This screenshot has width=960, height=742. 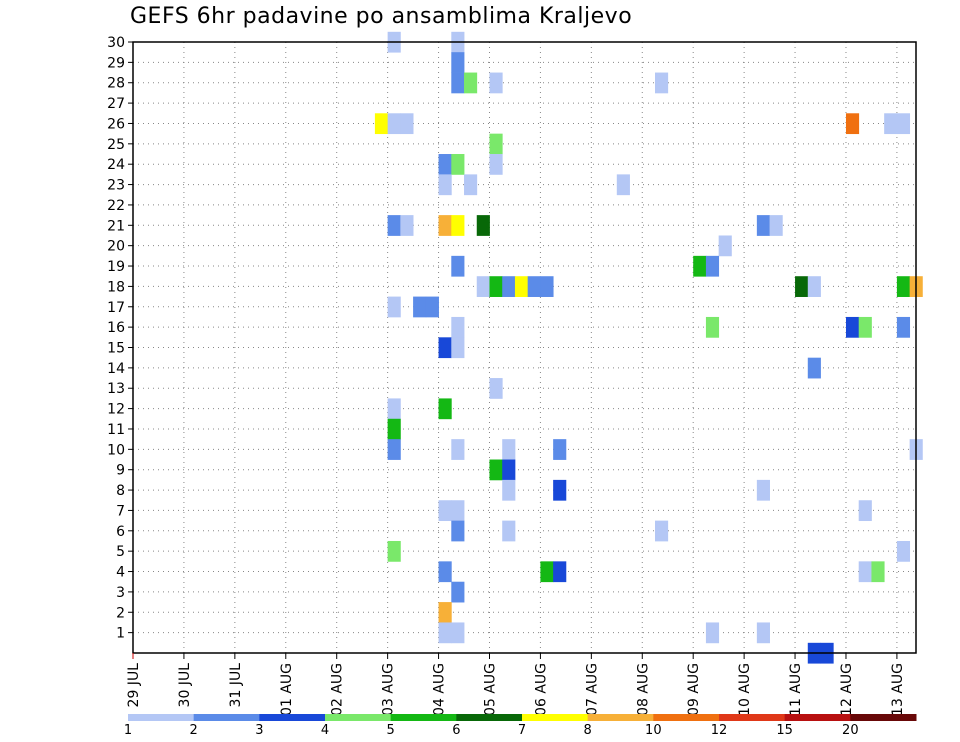 I want to click on legend-label: 4, so click(x=325, y=730).